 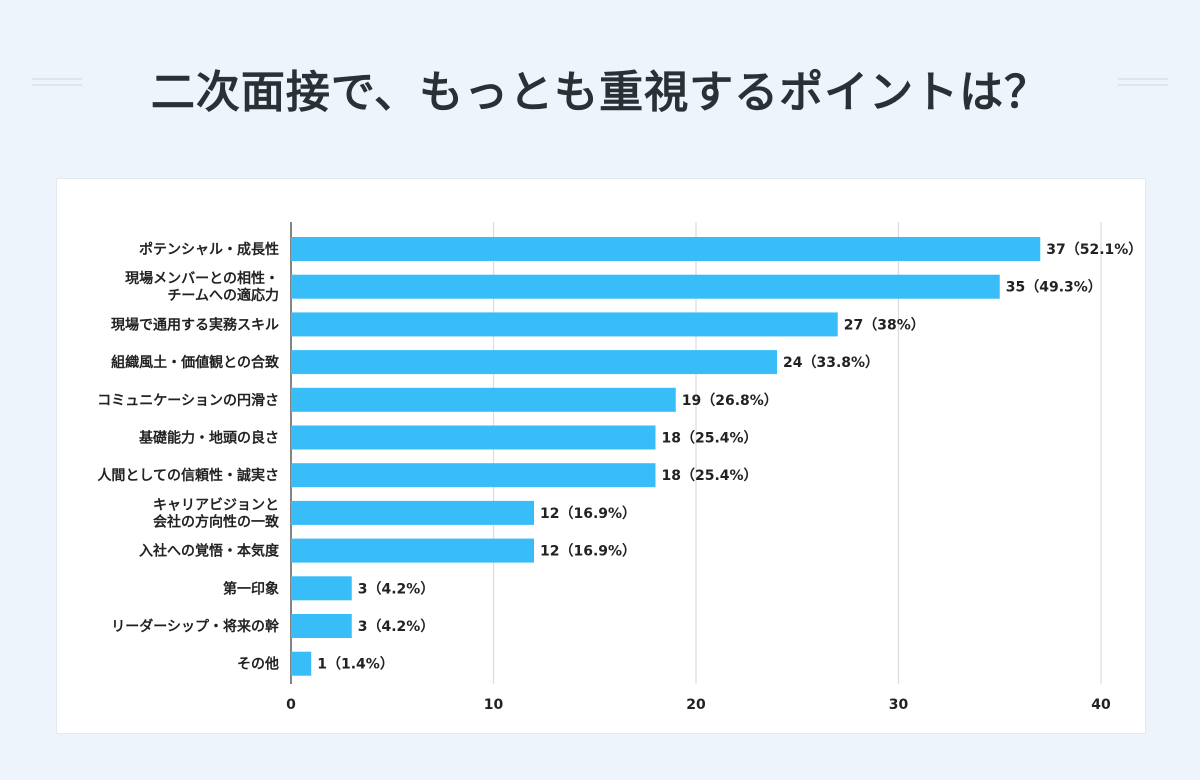 I want to click on category-label: 基礎能力・地頭の良さ, so click(x=209, y=438).